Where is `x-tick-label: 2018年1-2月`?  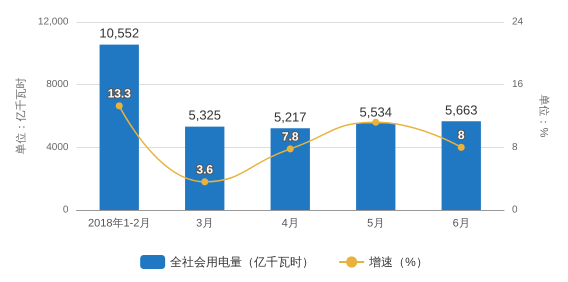 x-tick-label: 2018年1-2月 is located at coordinates (119, 224).